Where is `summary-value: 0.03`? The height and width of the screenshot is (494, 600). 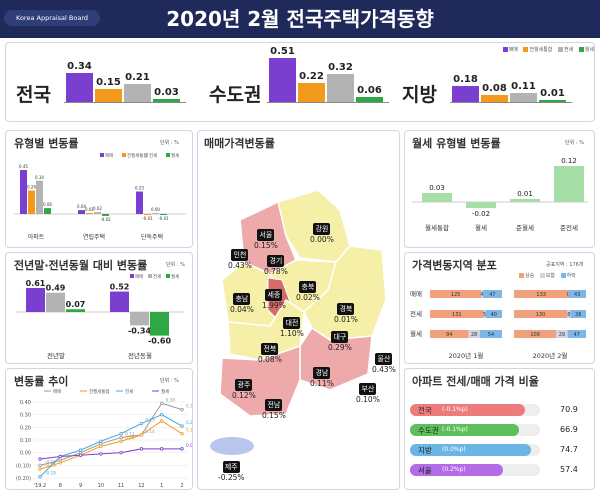 summary-value: 0.03 is located at coordinates (166, 93).